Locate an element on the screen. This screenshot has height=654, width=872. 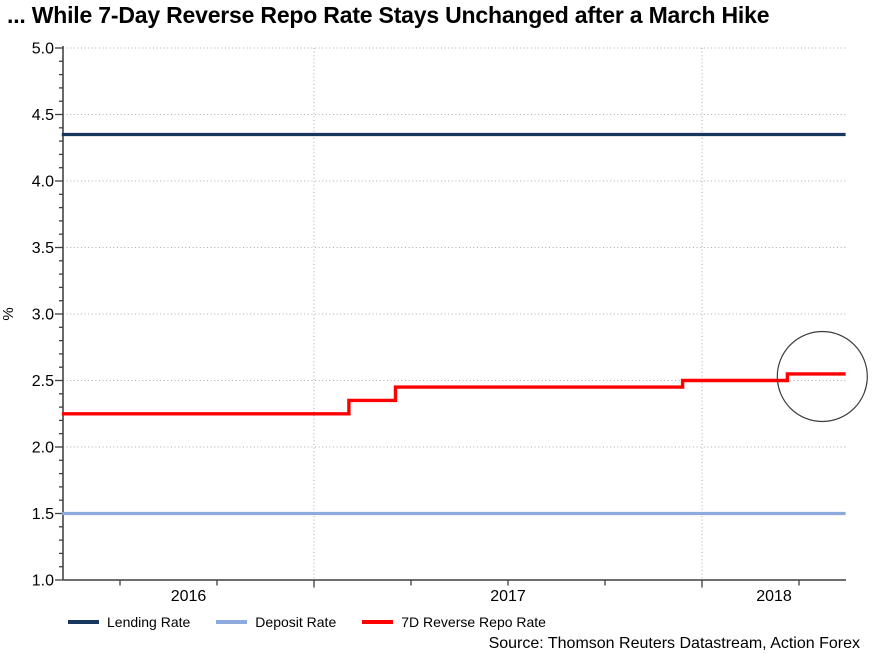
lending-rate-line-swatch is located at coordinates (83, 622).